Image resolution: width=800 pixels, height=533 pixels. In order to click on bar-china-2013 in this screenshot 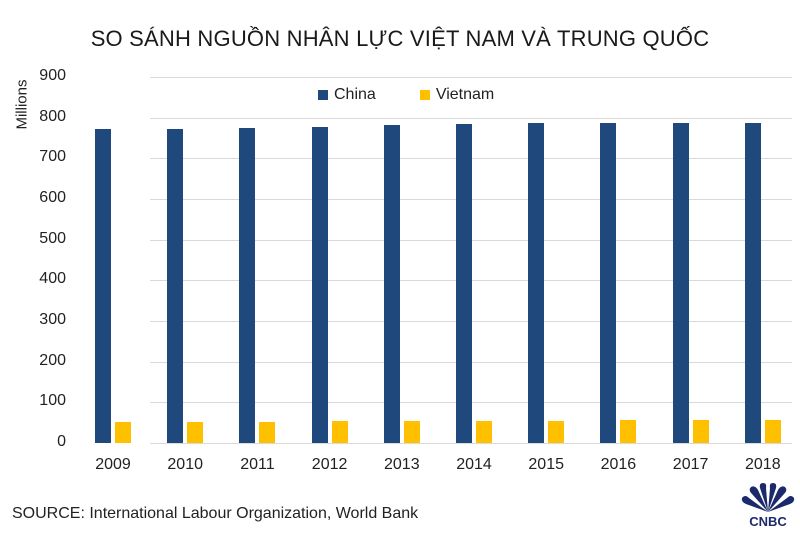, I will do `click(391, 283)`.